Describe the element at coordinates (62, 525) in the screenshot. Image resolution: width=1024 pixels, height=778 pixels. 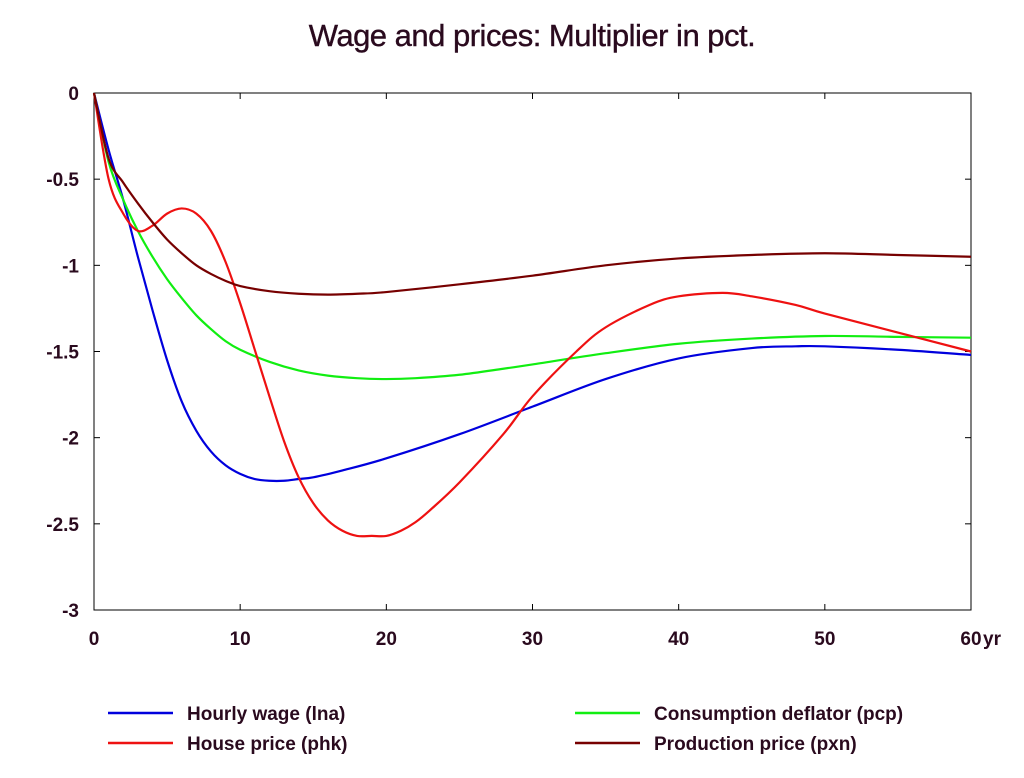
I see `y-tick-label: -2.5` at that location.